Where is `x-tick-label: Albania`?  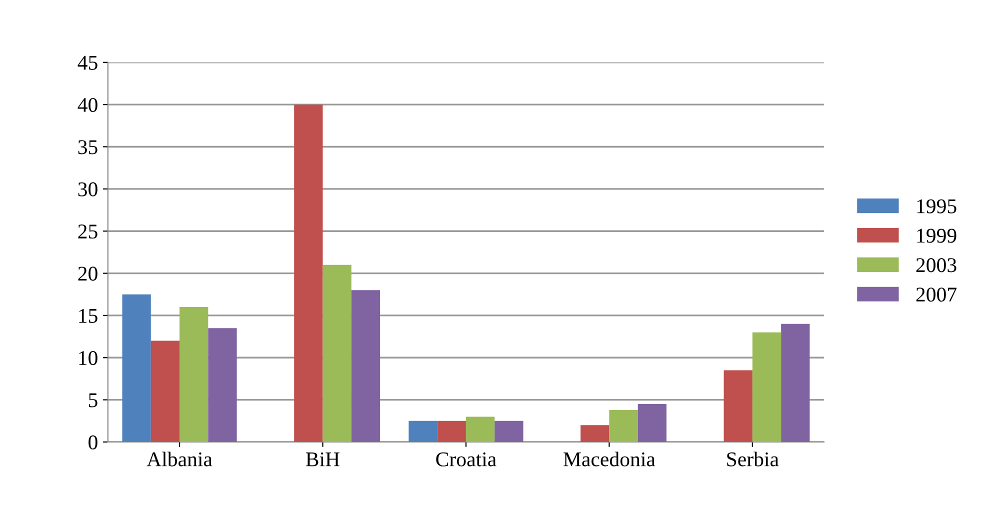
x-tick-label: Albania is located at coordinates (179, 459).